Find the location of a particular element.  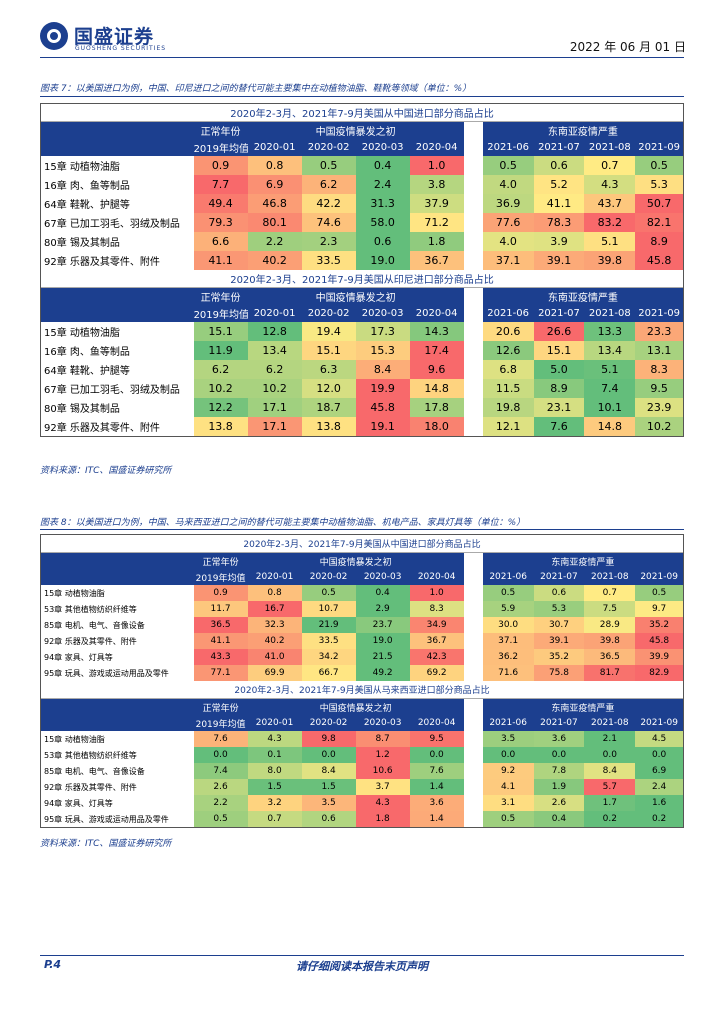

heat-cell: 23.7 is located at coordinates (382, 625).